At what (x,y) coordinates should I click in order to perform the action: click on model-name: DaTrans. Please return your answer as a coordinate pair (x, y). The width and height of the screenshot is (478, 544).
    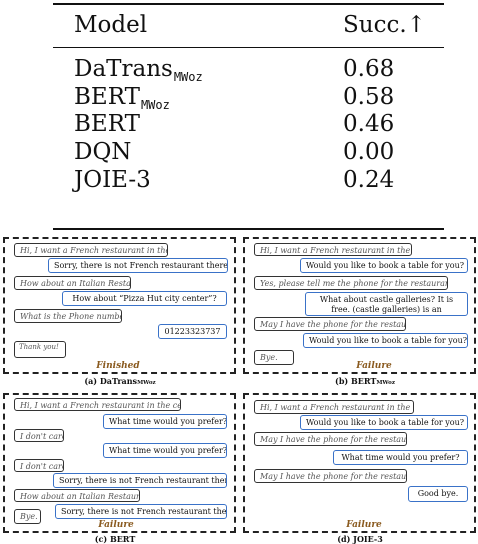
    Looking at the image, I should click on (123, 69).